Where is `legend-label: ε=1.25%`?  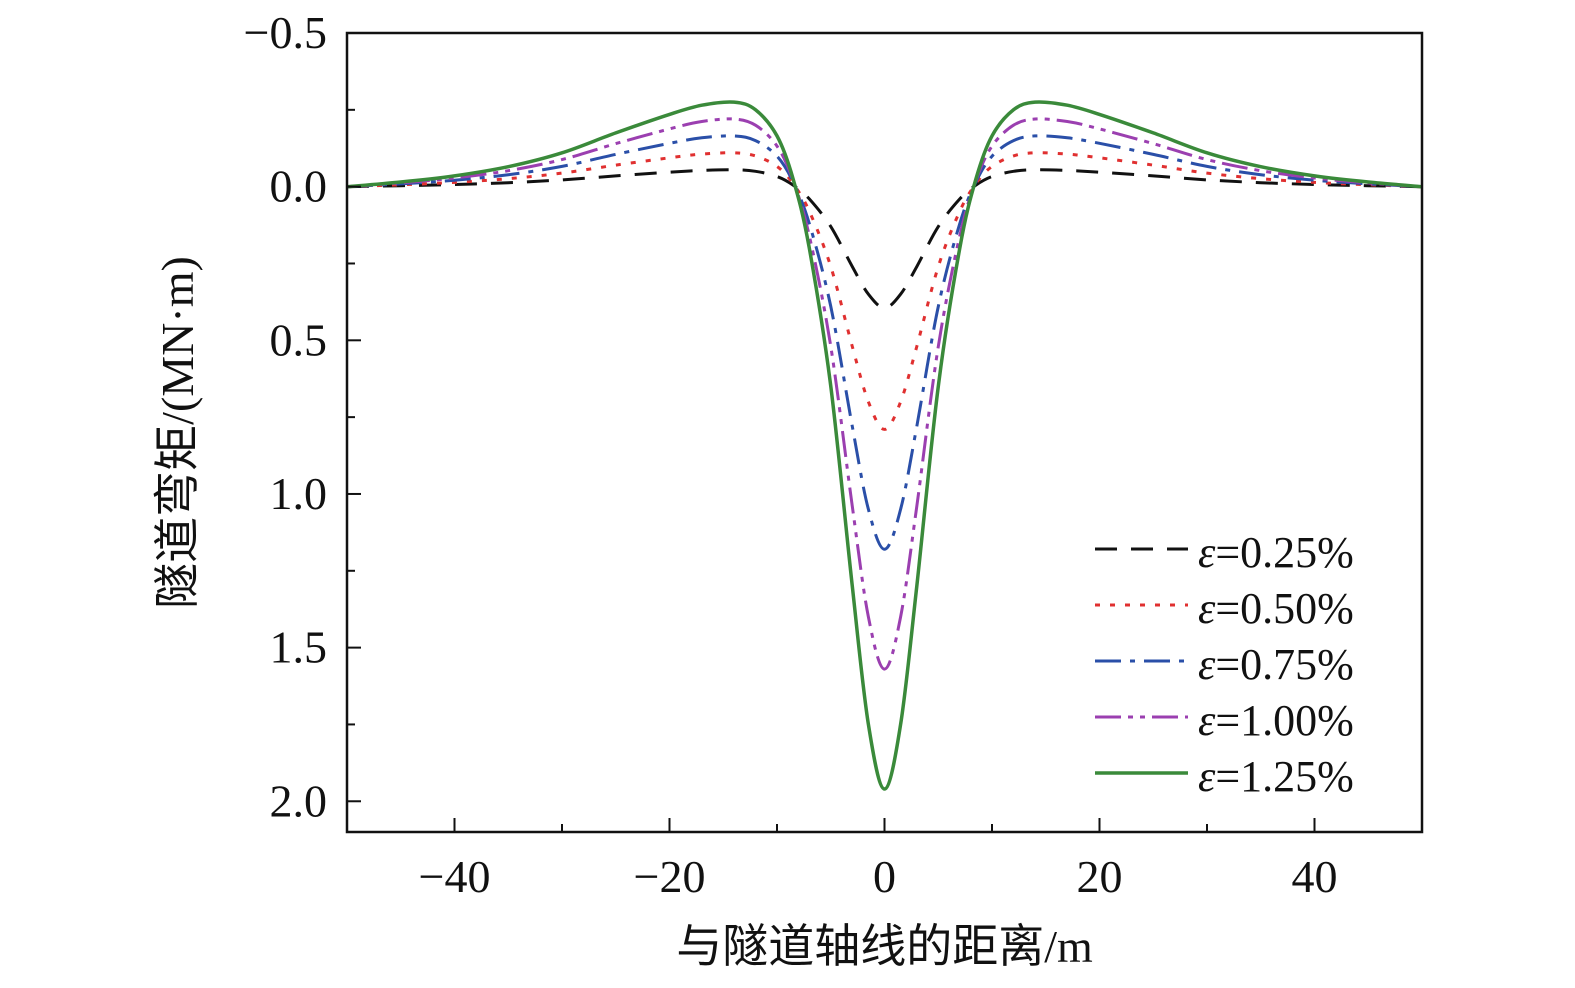 legend-label: ε=1.25% is located at coordinates (1276, 776).